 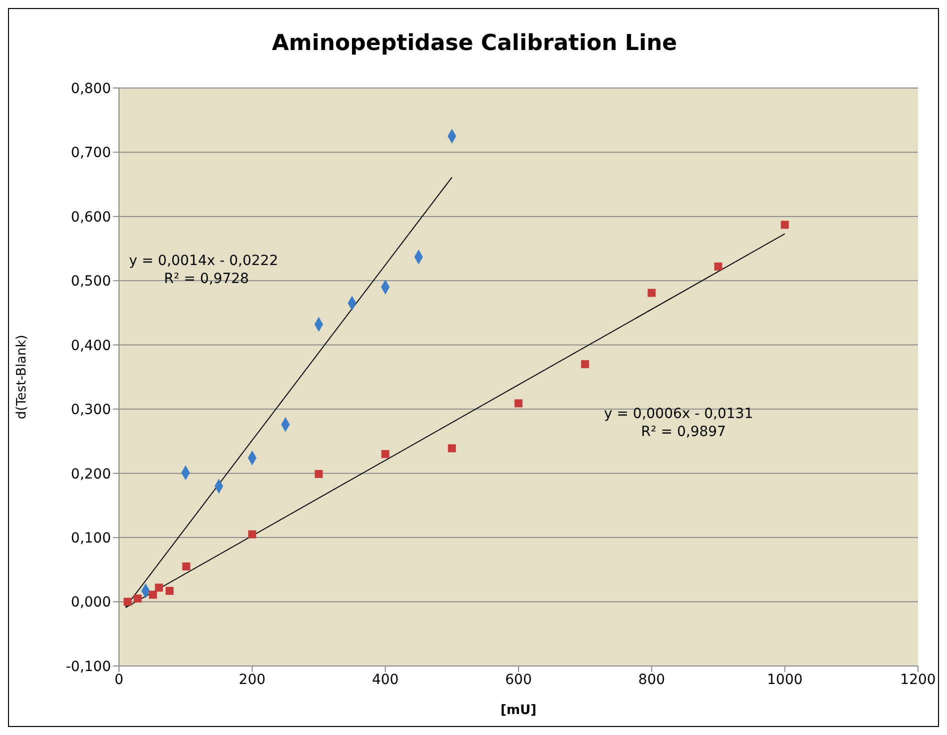 I want to click on y-tick-label: 0,600, so click(x=90, y=217).